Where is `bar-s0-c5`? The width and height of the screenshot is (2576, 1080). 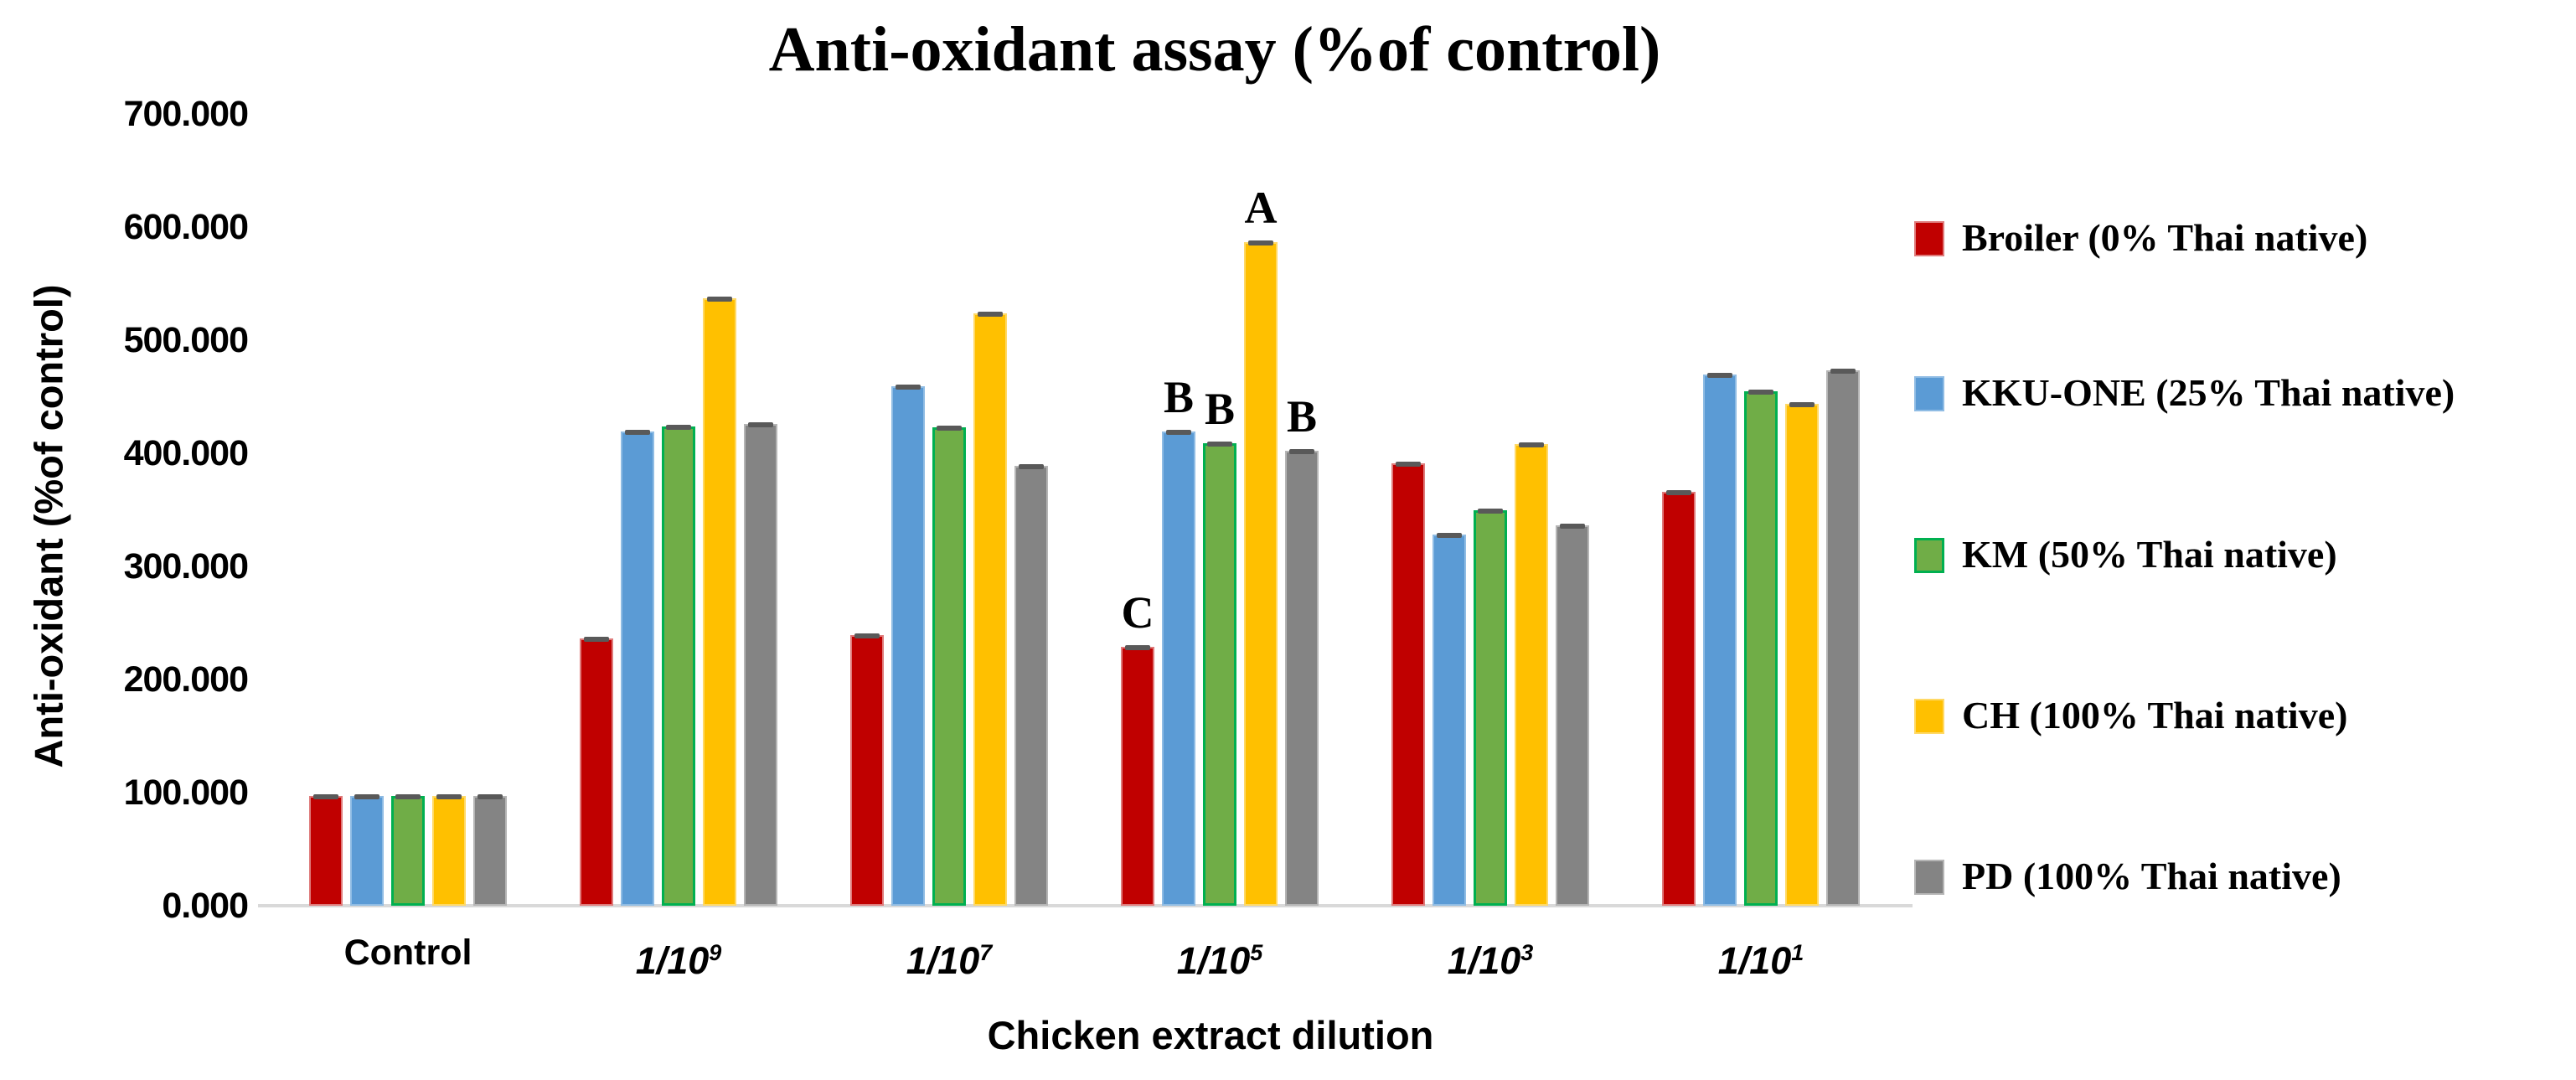
bar-s0-c5 is located at coordinates (1679, 698).